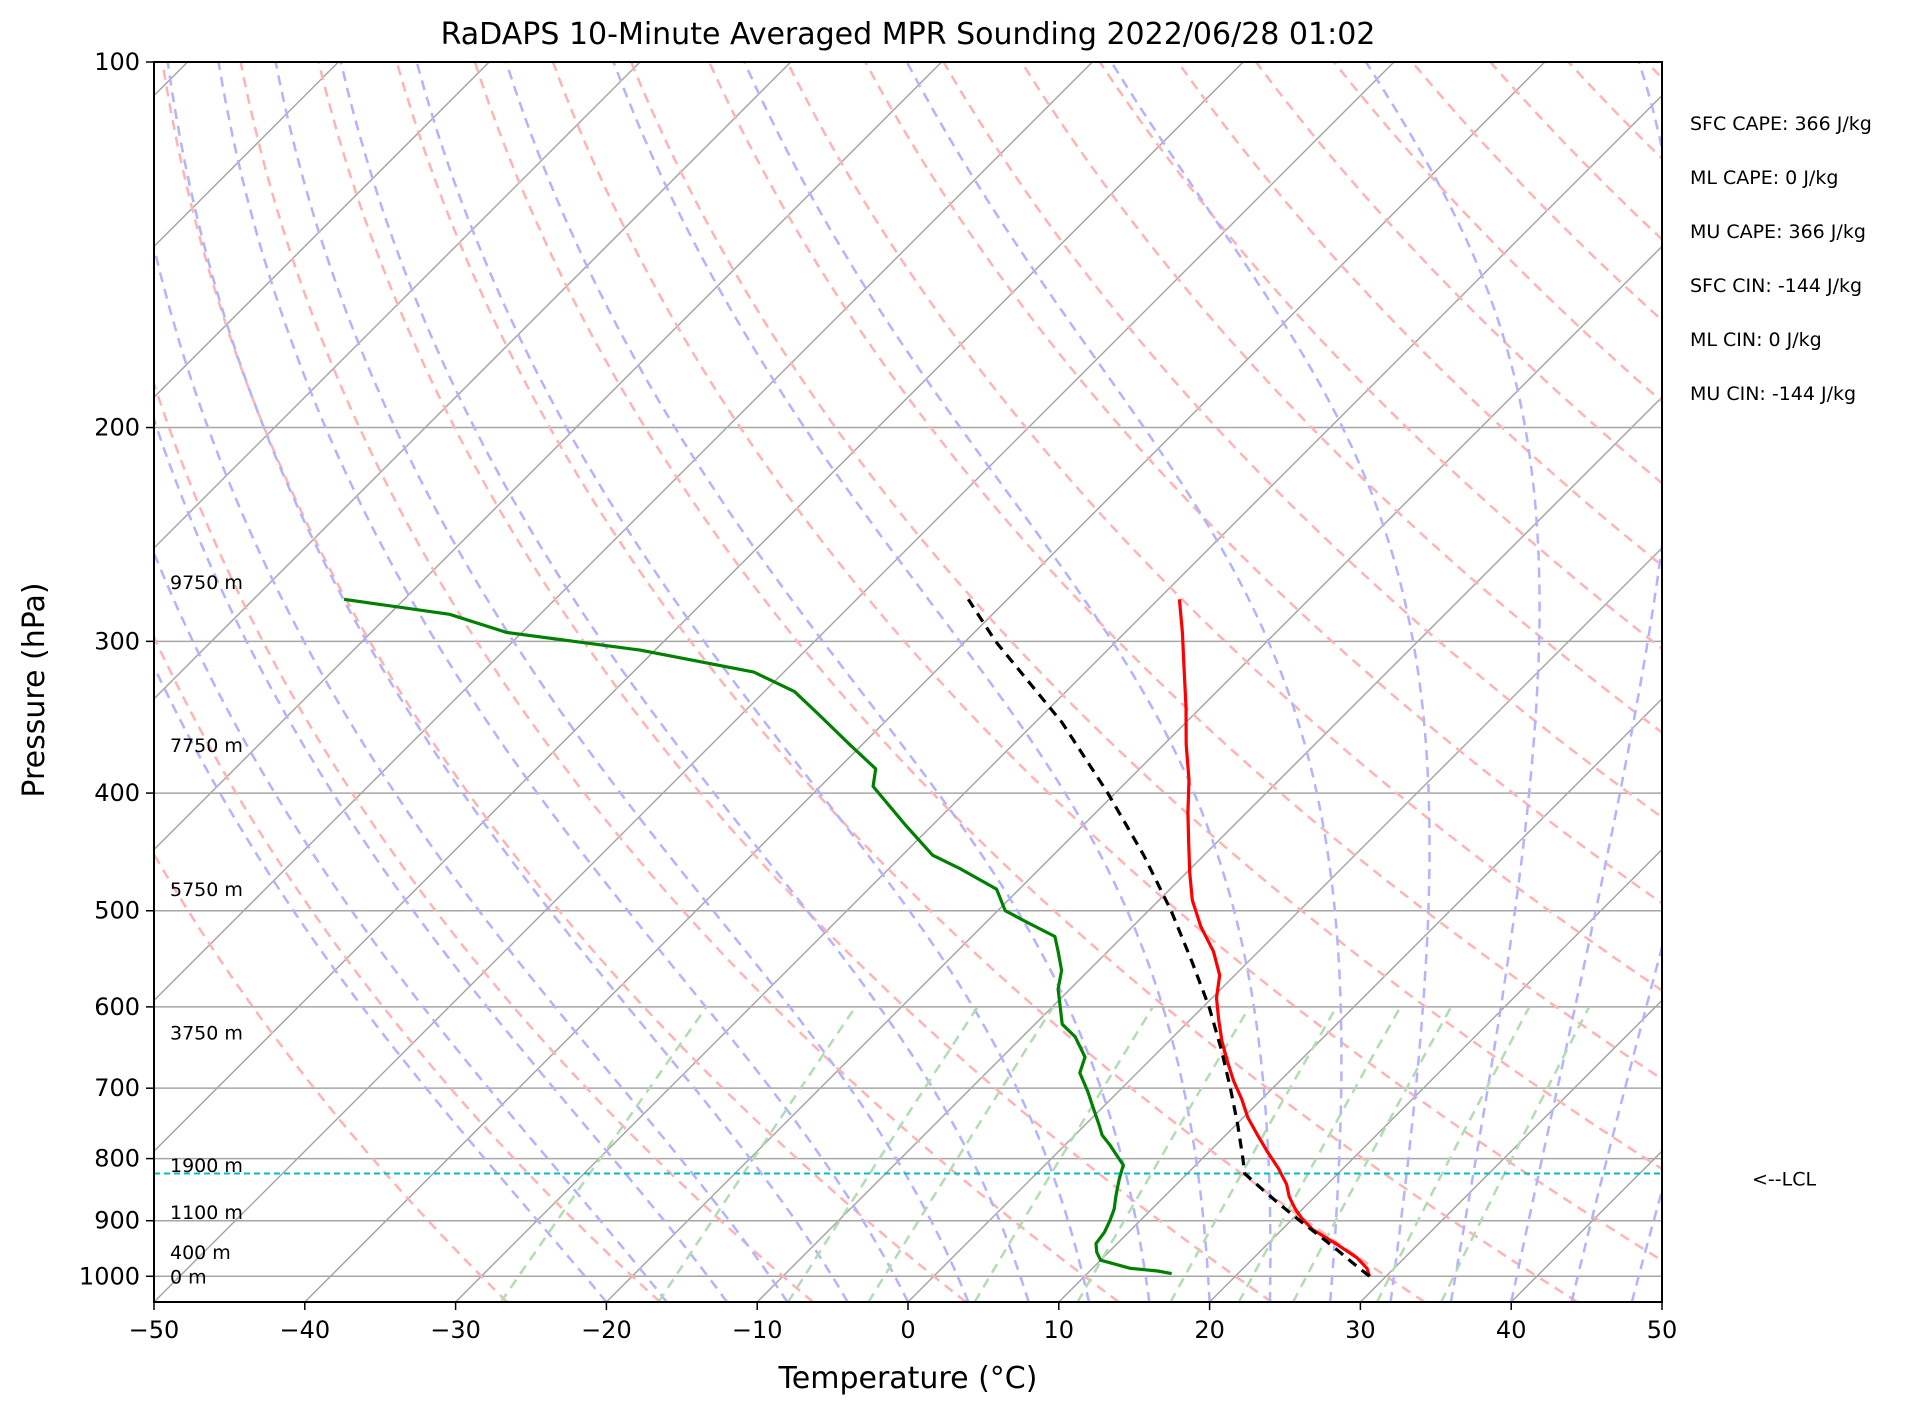 This screenshot has width=1911, height=1406. What do you see at coordinates (117, 641) in the screenshot?
I see `y-tick-label: 300` at bounding box center [117, 641].